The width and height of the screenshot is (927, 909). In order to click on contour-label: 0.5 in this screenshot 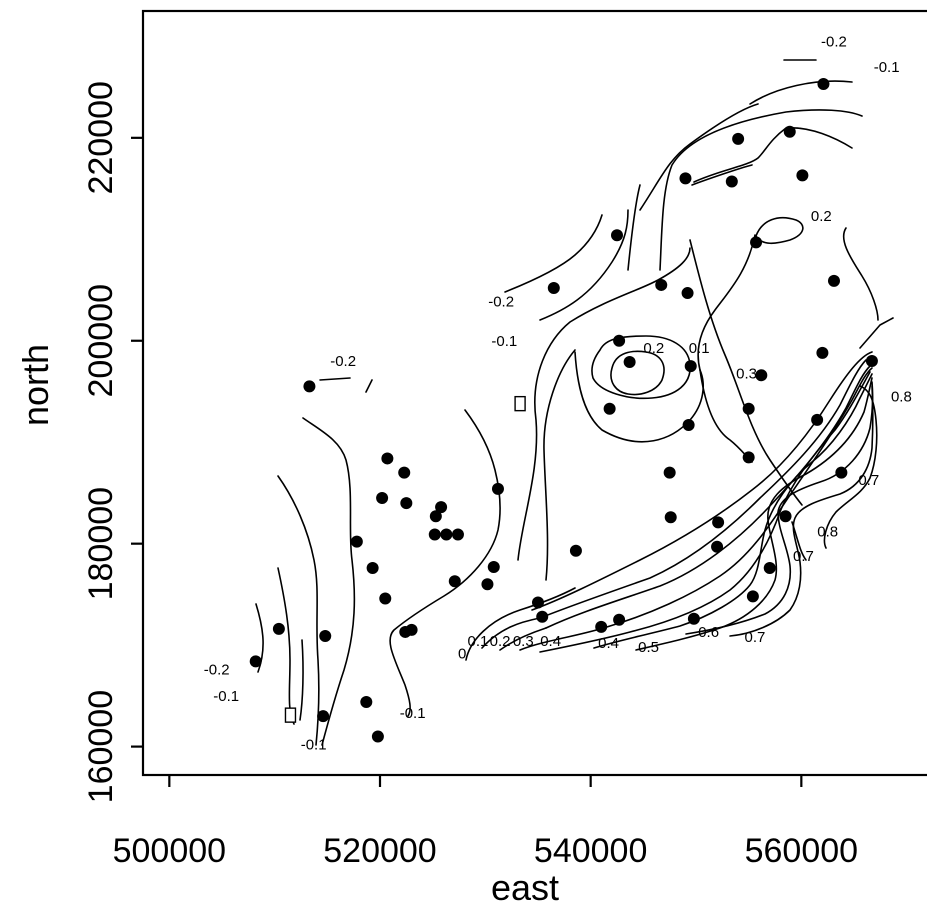, I will do `click(648, 647)`.